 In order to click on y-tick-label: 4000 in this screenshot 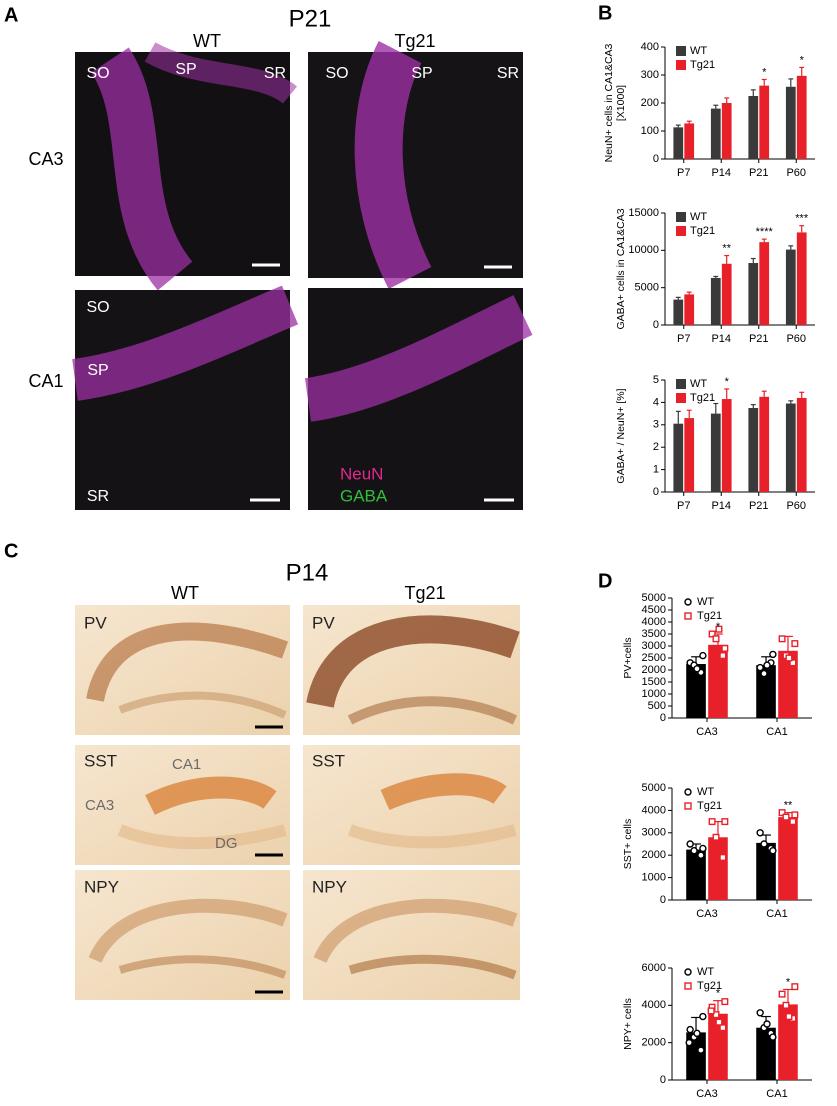, I will do `click(654, 810)`.